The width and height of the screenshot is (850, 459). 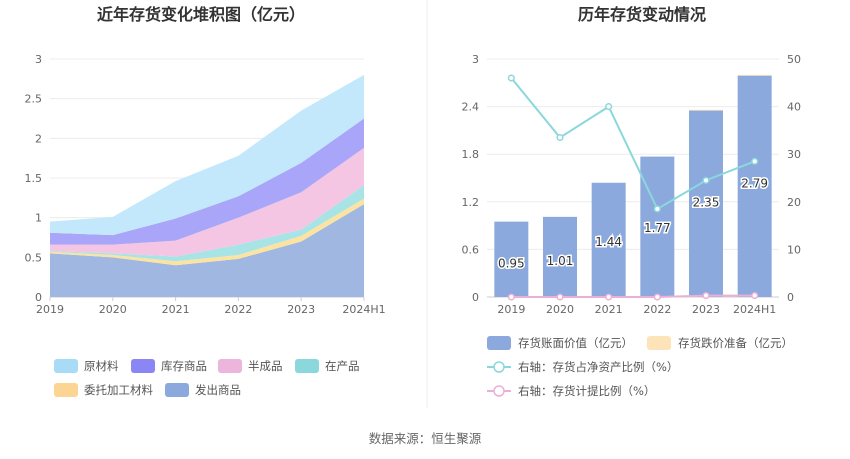 What do you see at coordinates (471, 202) in the screenshot?
I see `right-y-left-tick-label: 1.2` at bounding box center [471, 202].